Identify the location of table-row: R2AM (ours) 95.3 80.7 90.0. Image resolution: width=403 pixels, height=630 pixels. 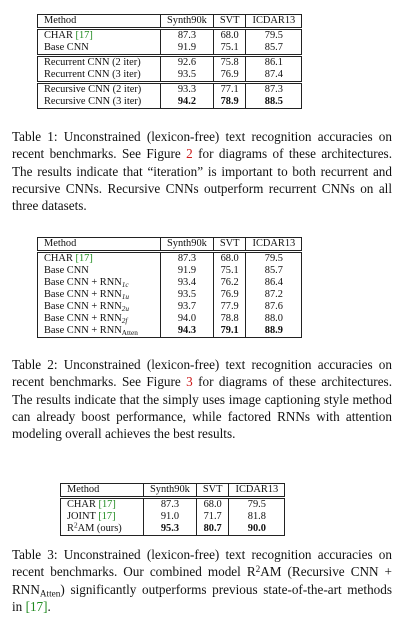
(173, 528).